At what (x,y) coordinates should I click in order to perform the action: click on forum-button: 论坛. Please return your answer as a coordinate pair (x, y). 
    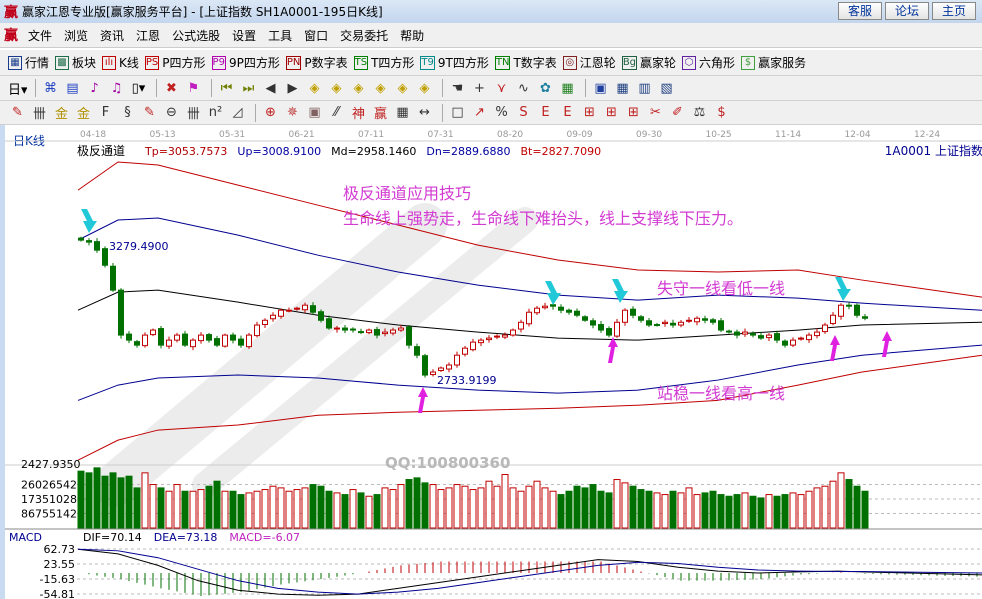
    Looking at the image, I should click on (907, 11).